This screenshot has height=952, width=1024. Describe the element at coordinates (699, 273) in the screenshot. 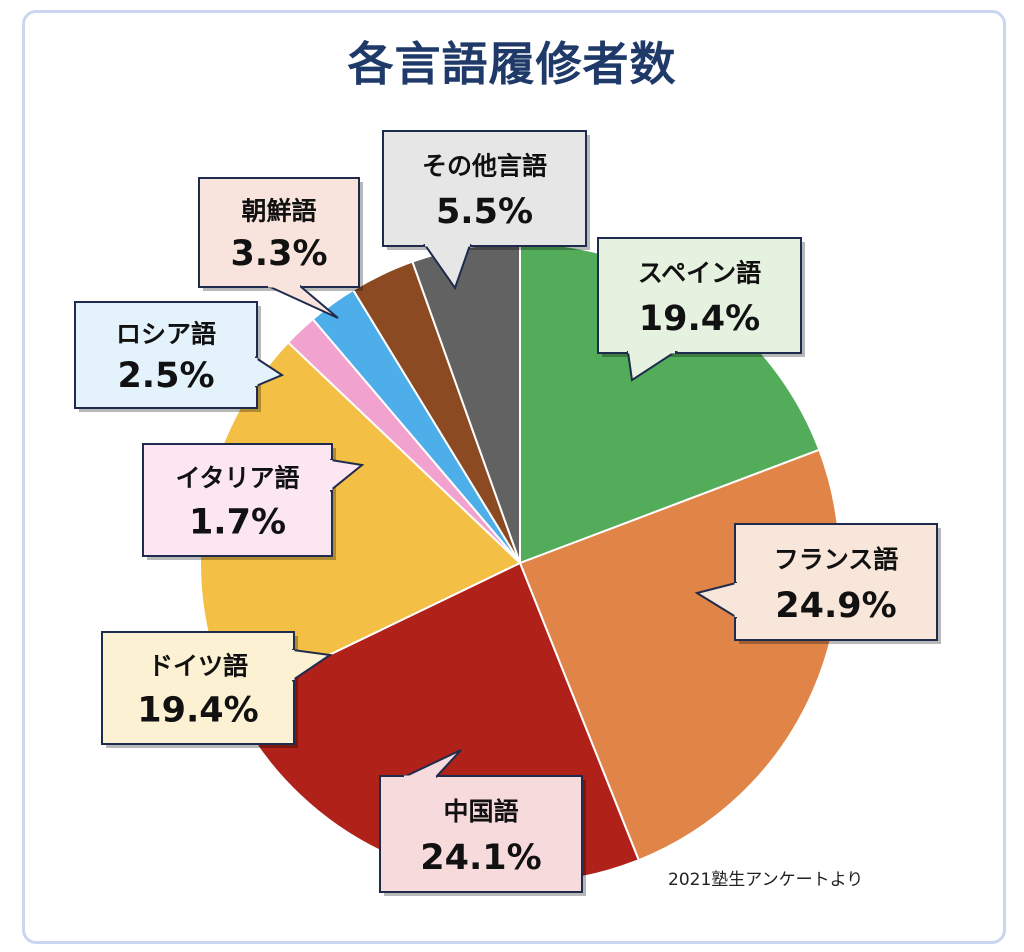

I see `callout-name-label: スペイン語` at that location.